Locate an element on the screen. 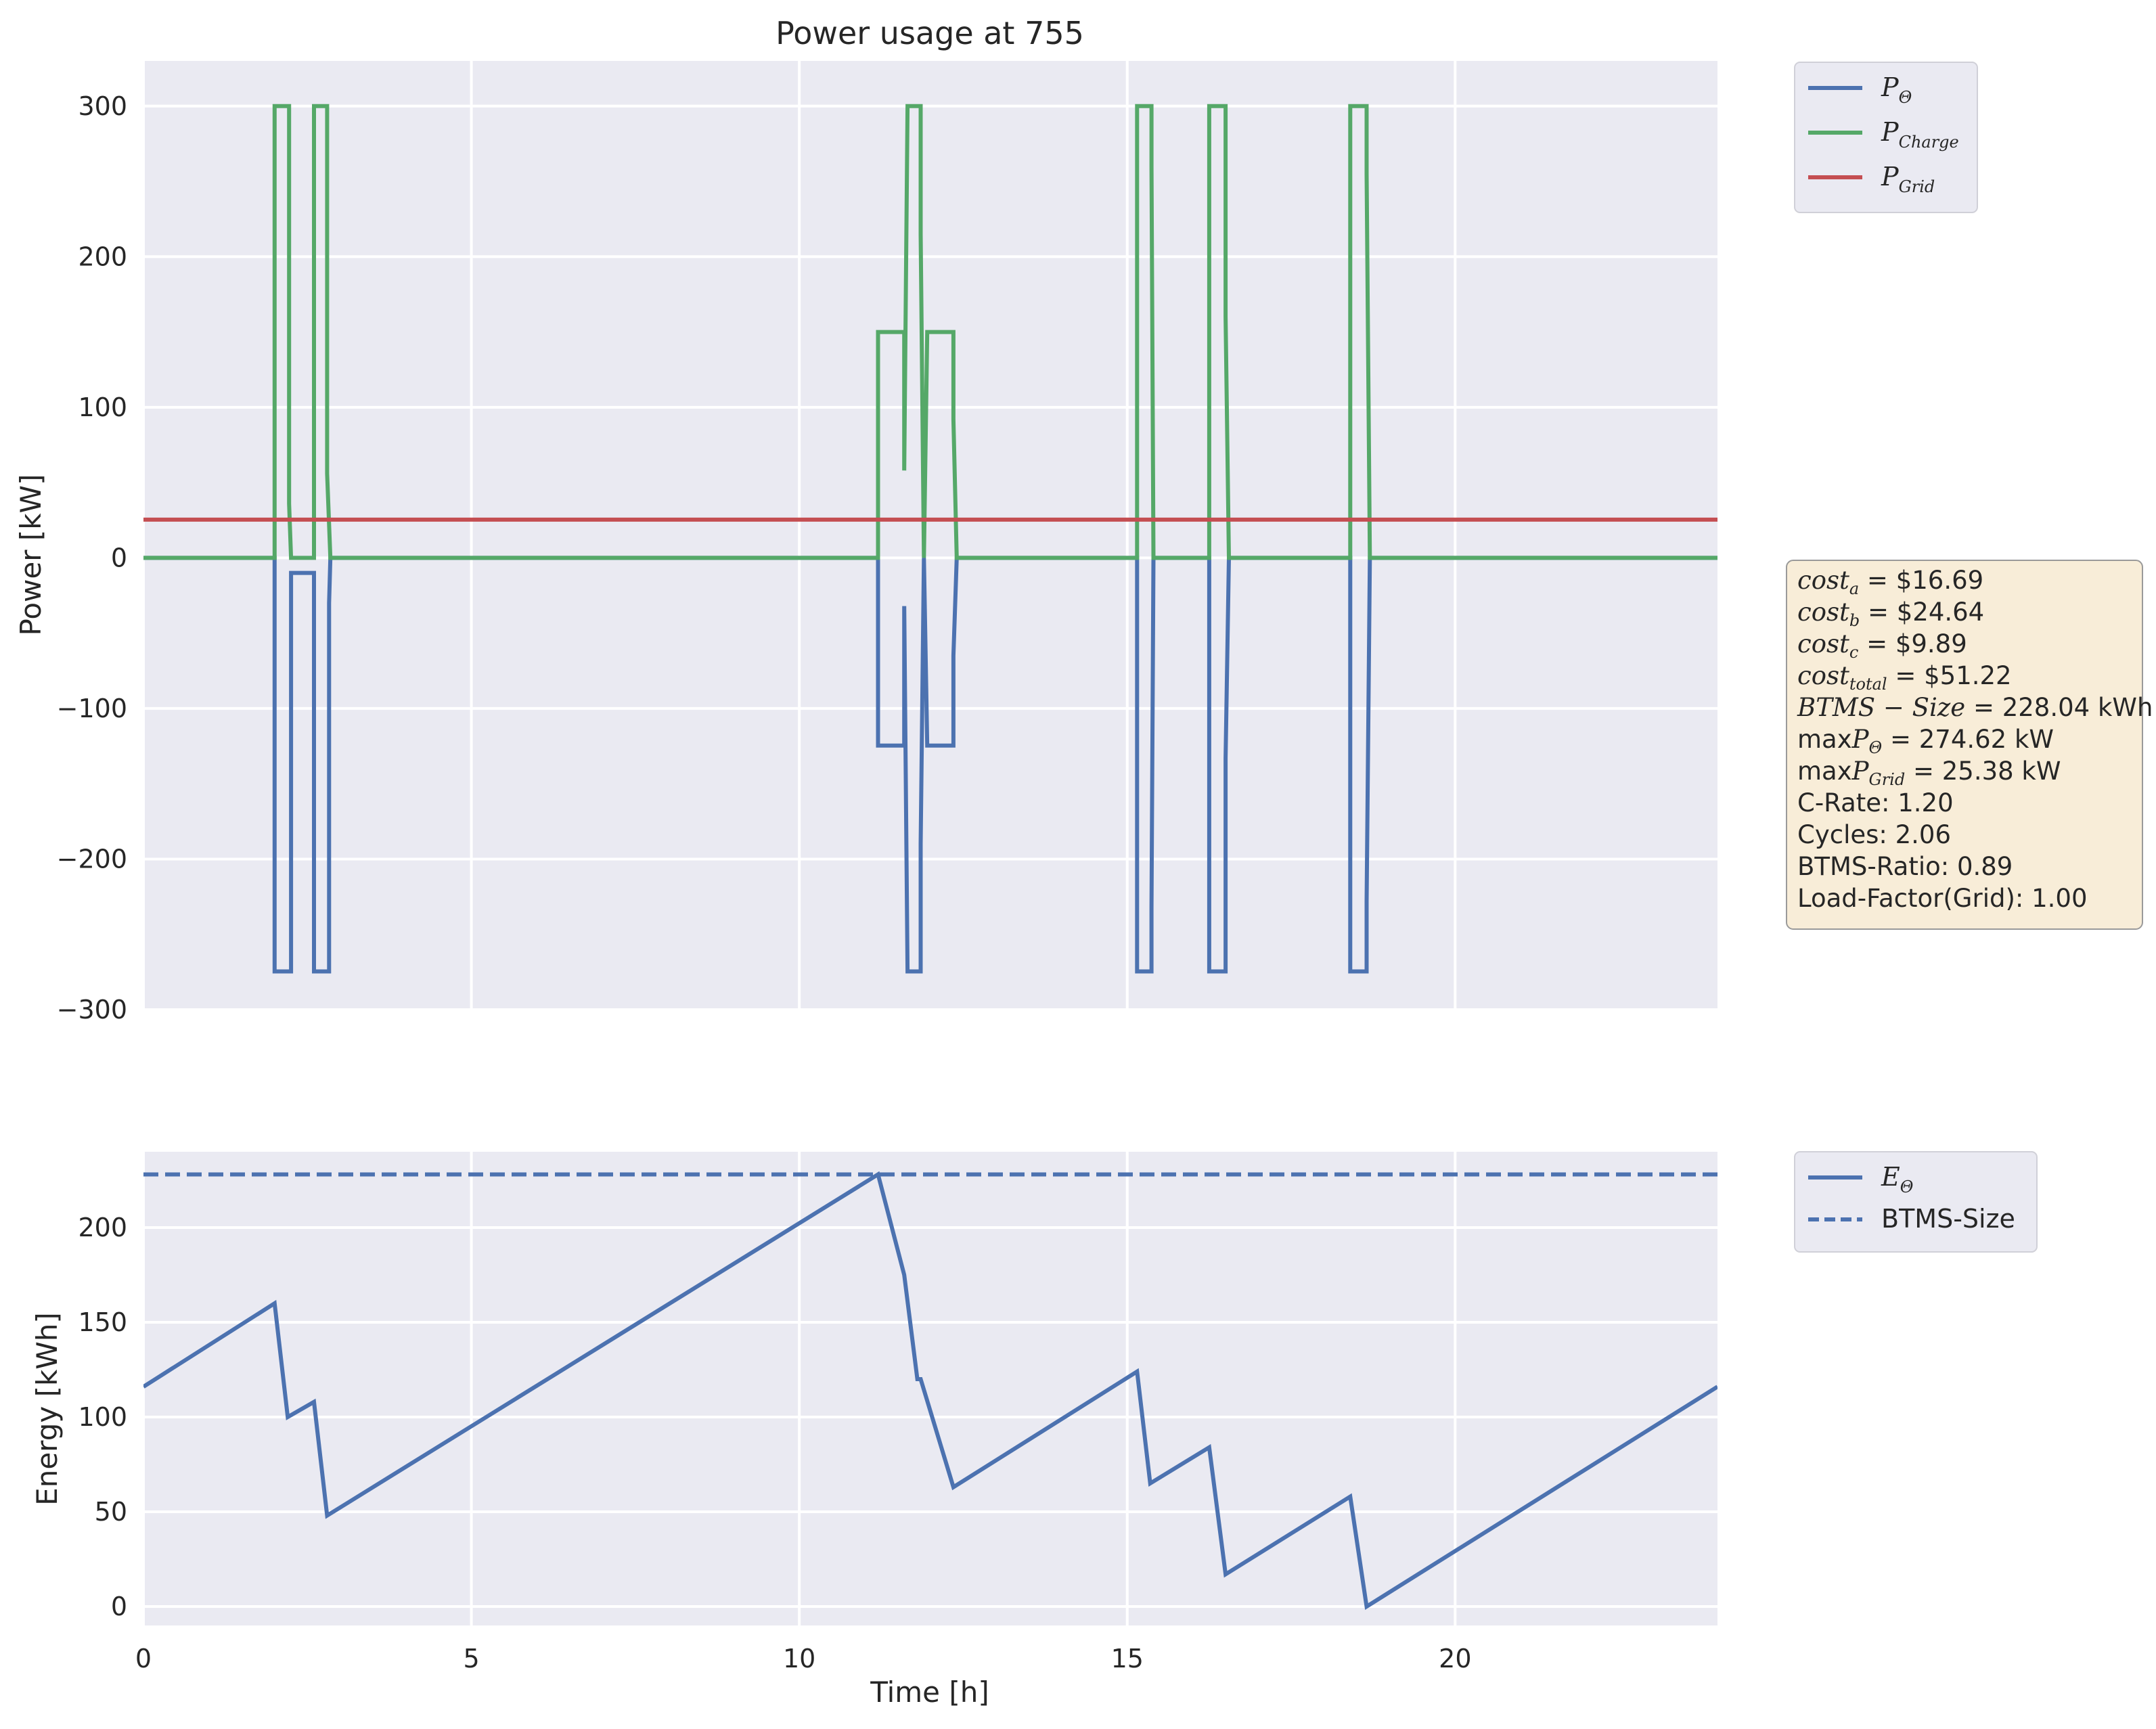 The image size is (2156, 1729). x-tick-label: 10 is located at coordinates (799, 1659).